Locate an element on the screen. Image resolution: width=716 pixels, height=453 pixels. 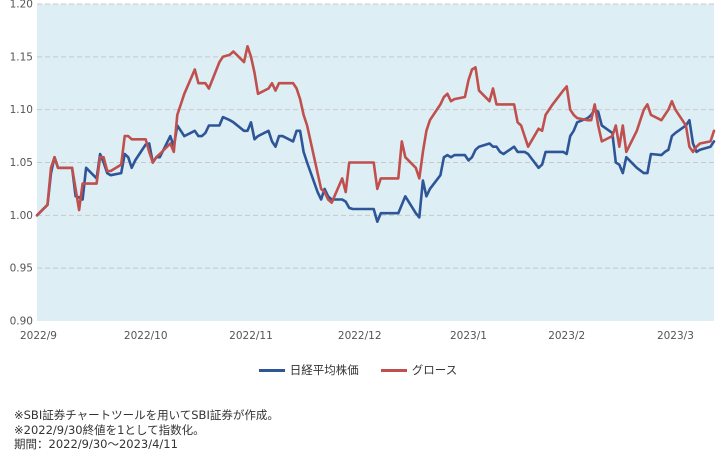
legend-label-growth: グロース is located at coordinates (434, 370).